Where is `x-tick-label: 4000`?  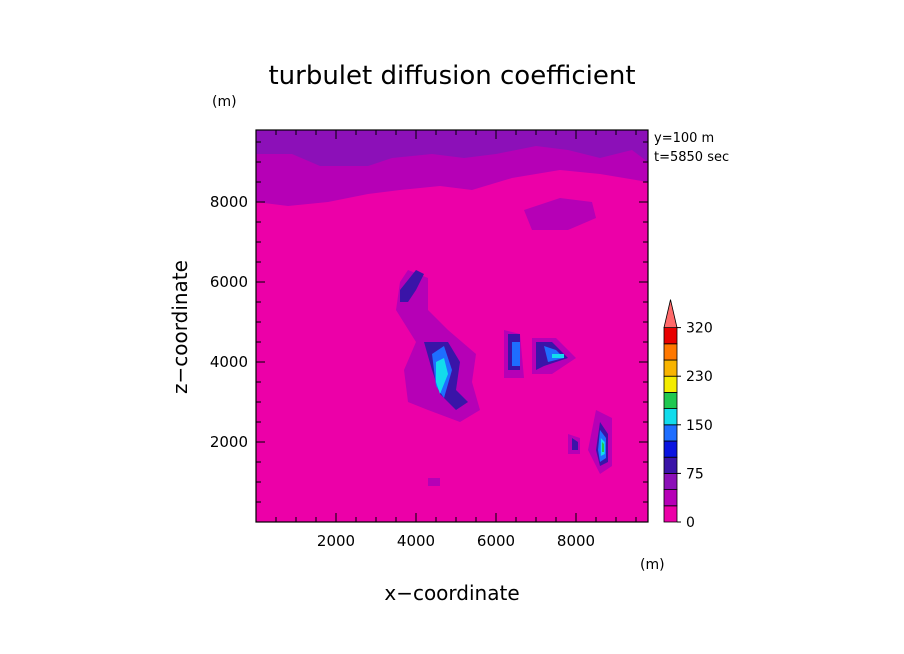
x-tick-label: 4000 is located at coordinates (416, 541).